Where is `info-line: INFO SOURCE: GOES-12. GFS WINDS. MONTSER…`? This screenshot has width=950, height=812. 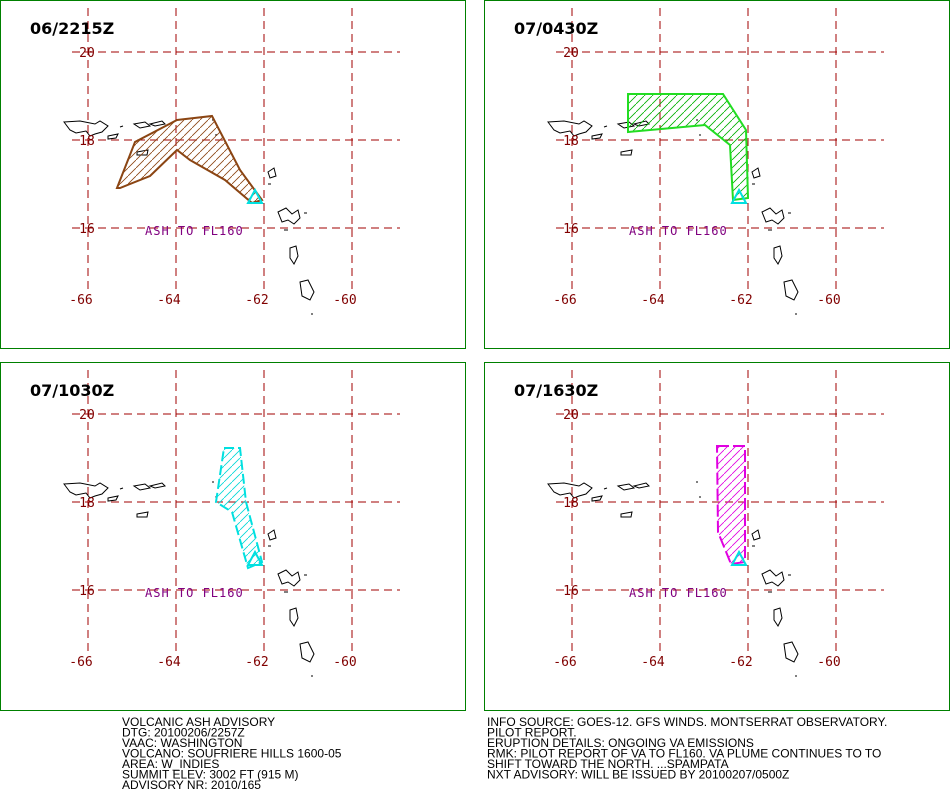
info-line: INFO SOURCE: GOES-12. GFS WINDS. MONTSER… is located at coordinates (687, 722).